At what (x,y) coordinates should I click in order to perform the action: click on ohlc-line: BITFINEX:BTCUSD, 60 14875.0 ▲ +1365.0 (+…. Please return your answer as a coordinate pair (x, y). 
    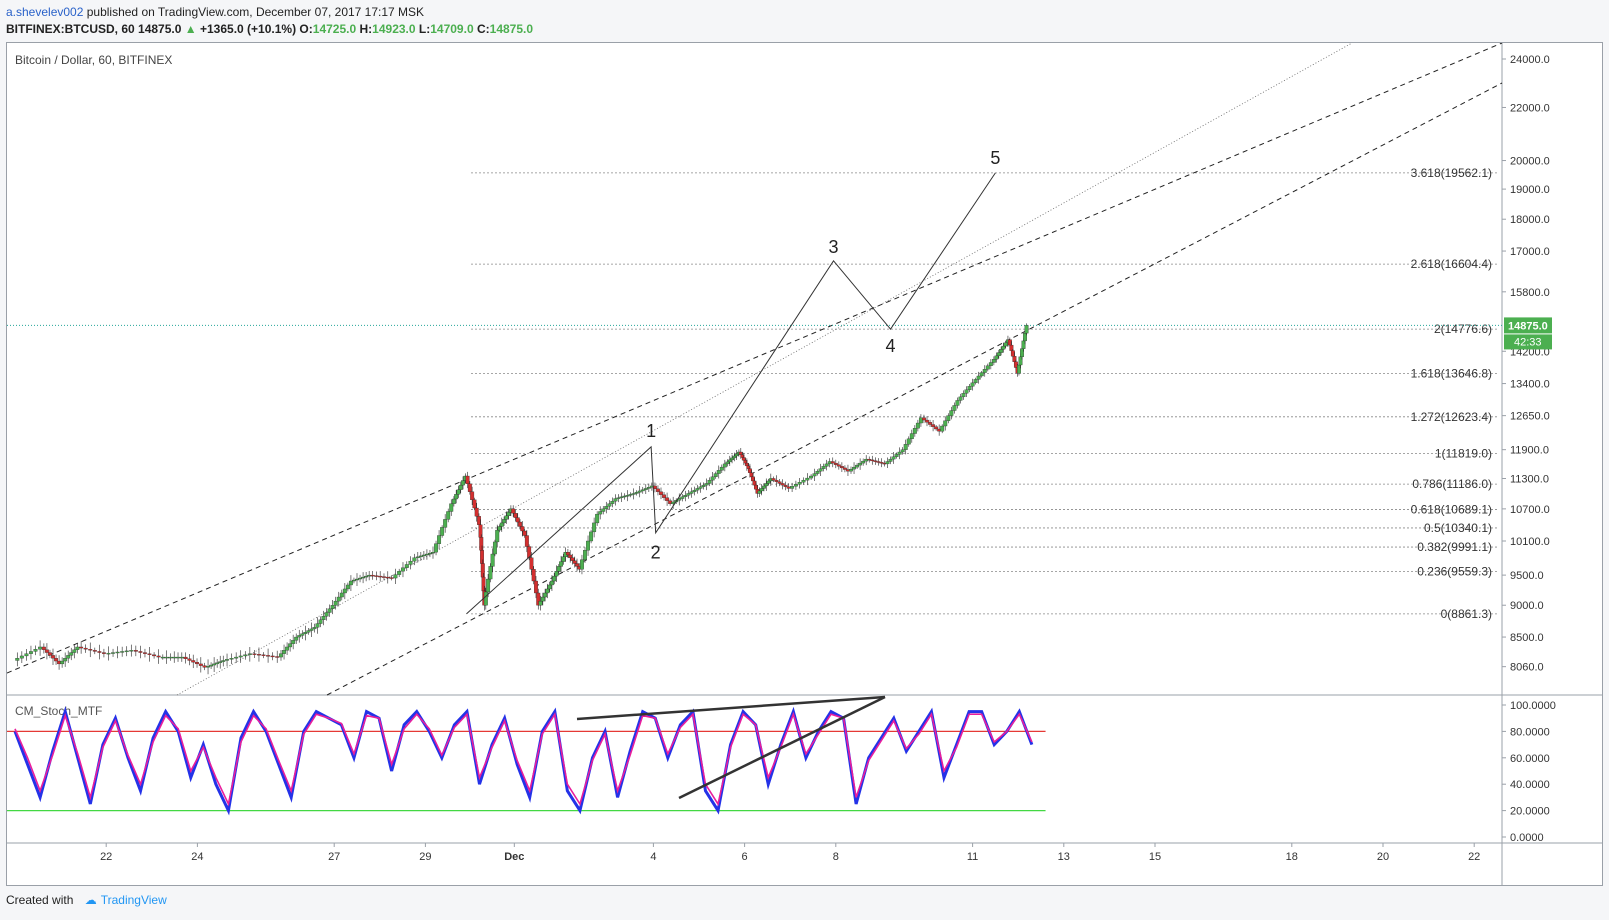
    Looking at the image, I should click on (269, 29).